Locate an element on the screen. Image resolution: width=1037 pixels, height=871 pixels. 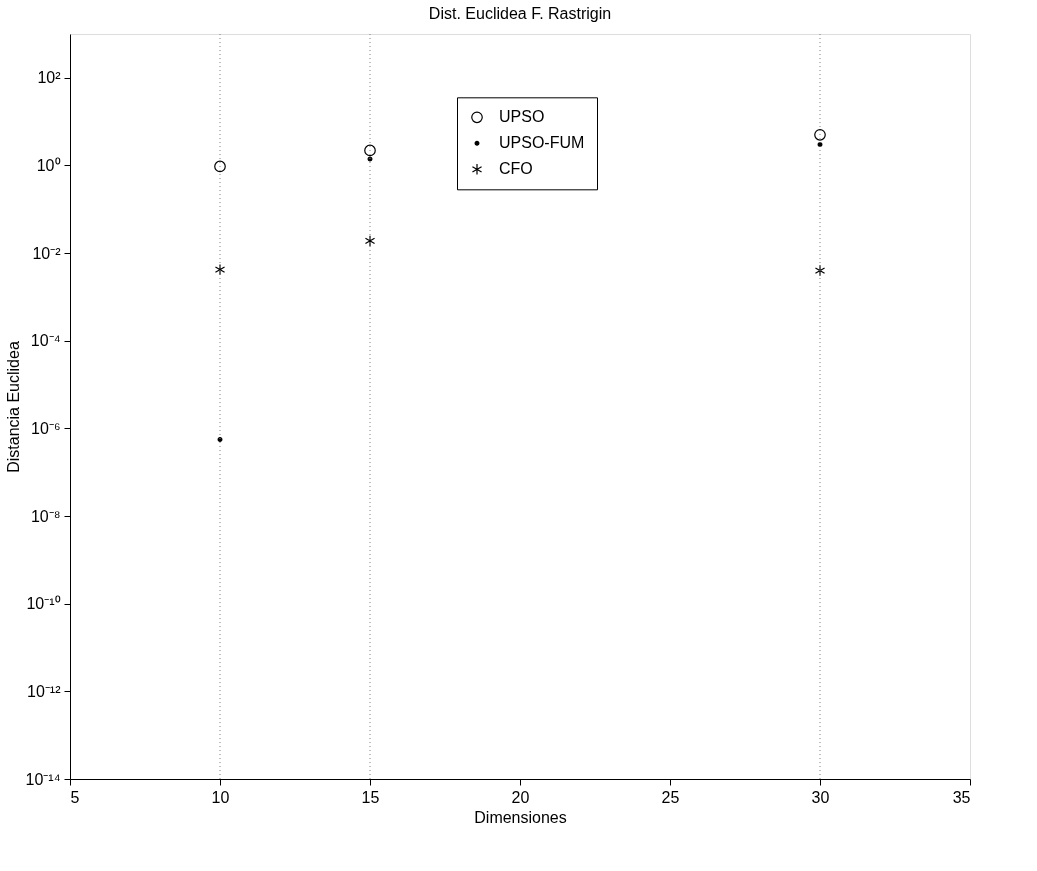
chart-title: Dist. Euclidea F. Rastrigin is located at coordinates (520, 13).